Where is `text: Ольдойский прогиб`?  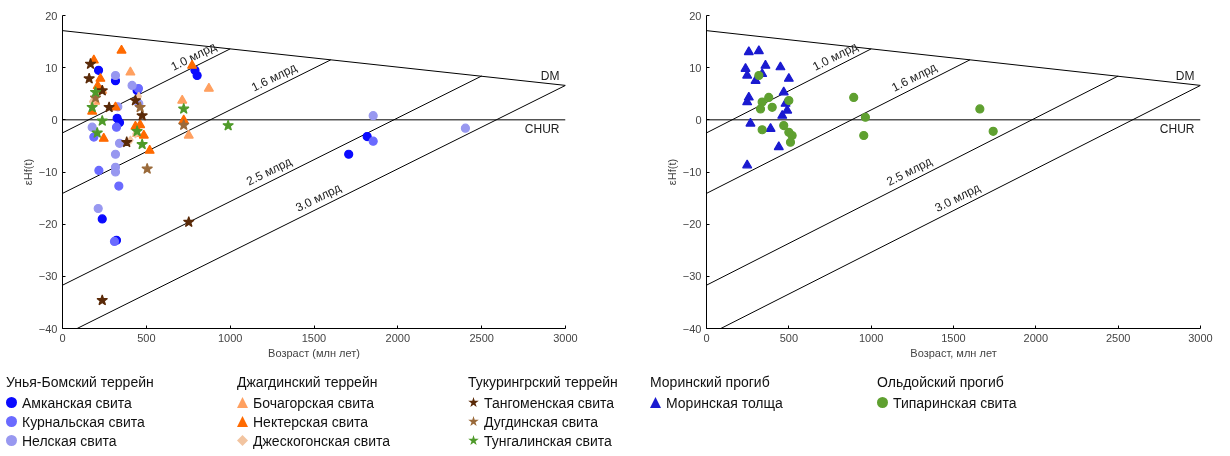 text: Ольдойский прогиб is located at coordinates (941, 382).